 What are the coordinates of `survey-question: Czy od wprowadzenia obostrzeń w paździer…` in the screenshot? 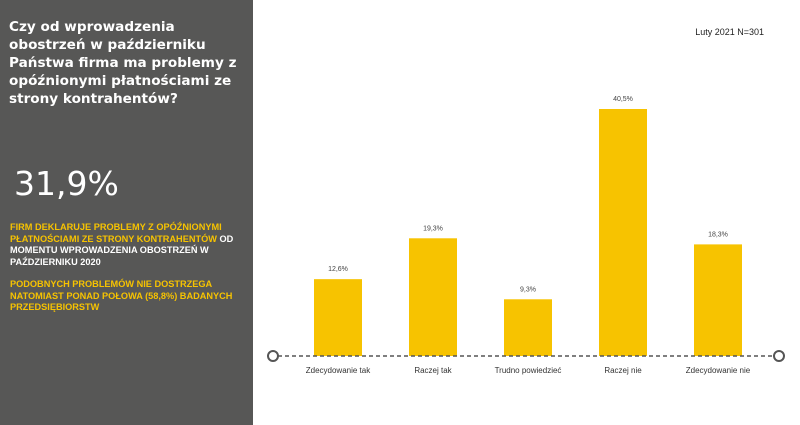 It's located at (123, 63).